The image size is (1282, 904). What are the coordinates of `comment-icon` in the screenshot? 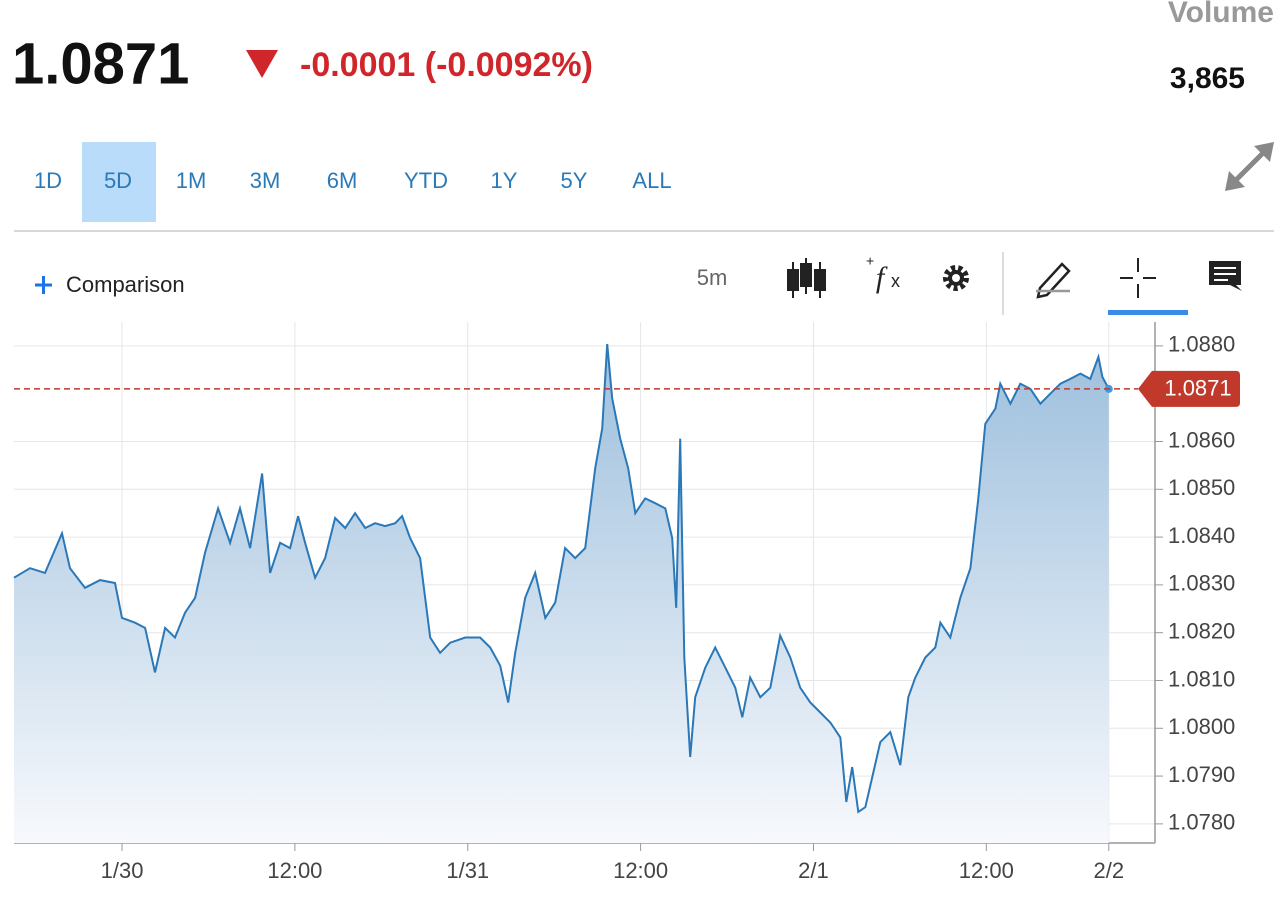 It's located at (1225, 276).